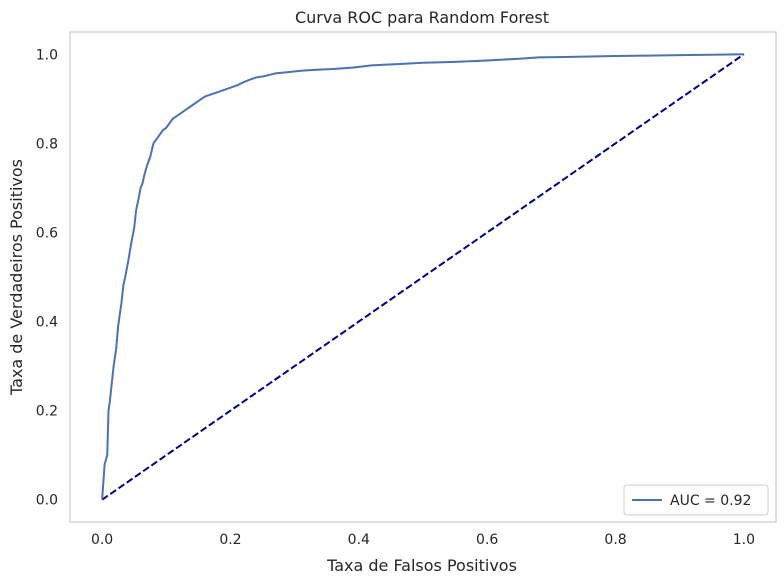 This screenshot has height=584, width=784. I want to click on x-tick-label: 0.8, so click(615, 540).